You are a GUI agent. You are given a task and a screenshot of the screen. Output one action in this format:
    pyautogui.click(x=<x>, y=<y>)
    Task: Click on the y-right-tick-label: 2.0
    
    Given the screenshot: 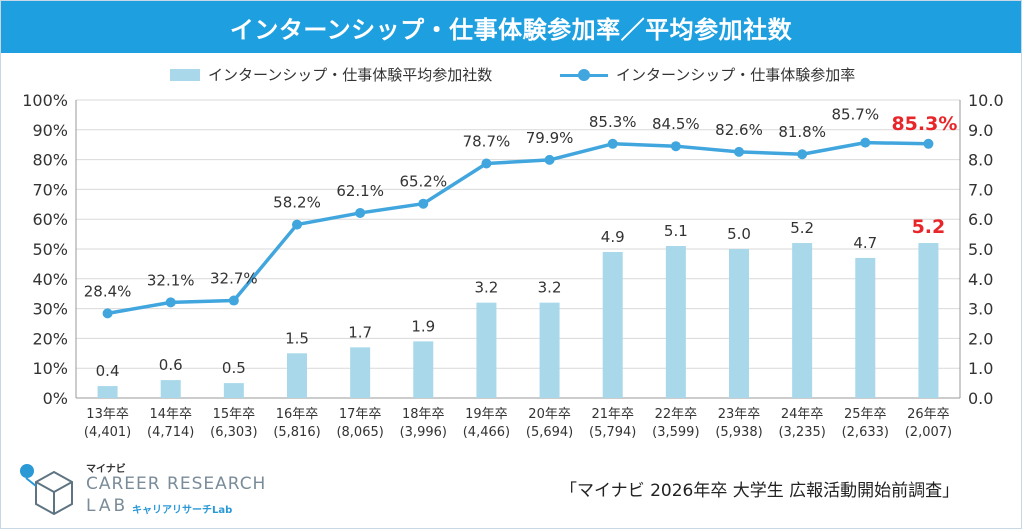 What is the action you would take?
    pyautogui.click(x=980, y=338)
    